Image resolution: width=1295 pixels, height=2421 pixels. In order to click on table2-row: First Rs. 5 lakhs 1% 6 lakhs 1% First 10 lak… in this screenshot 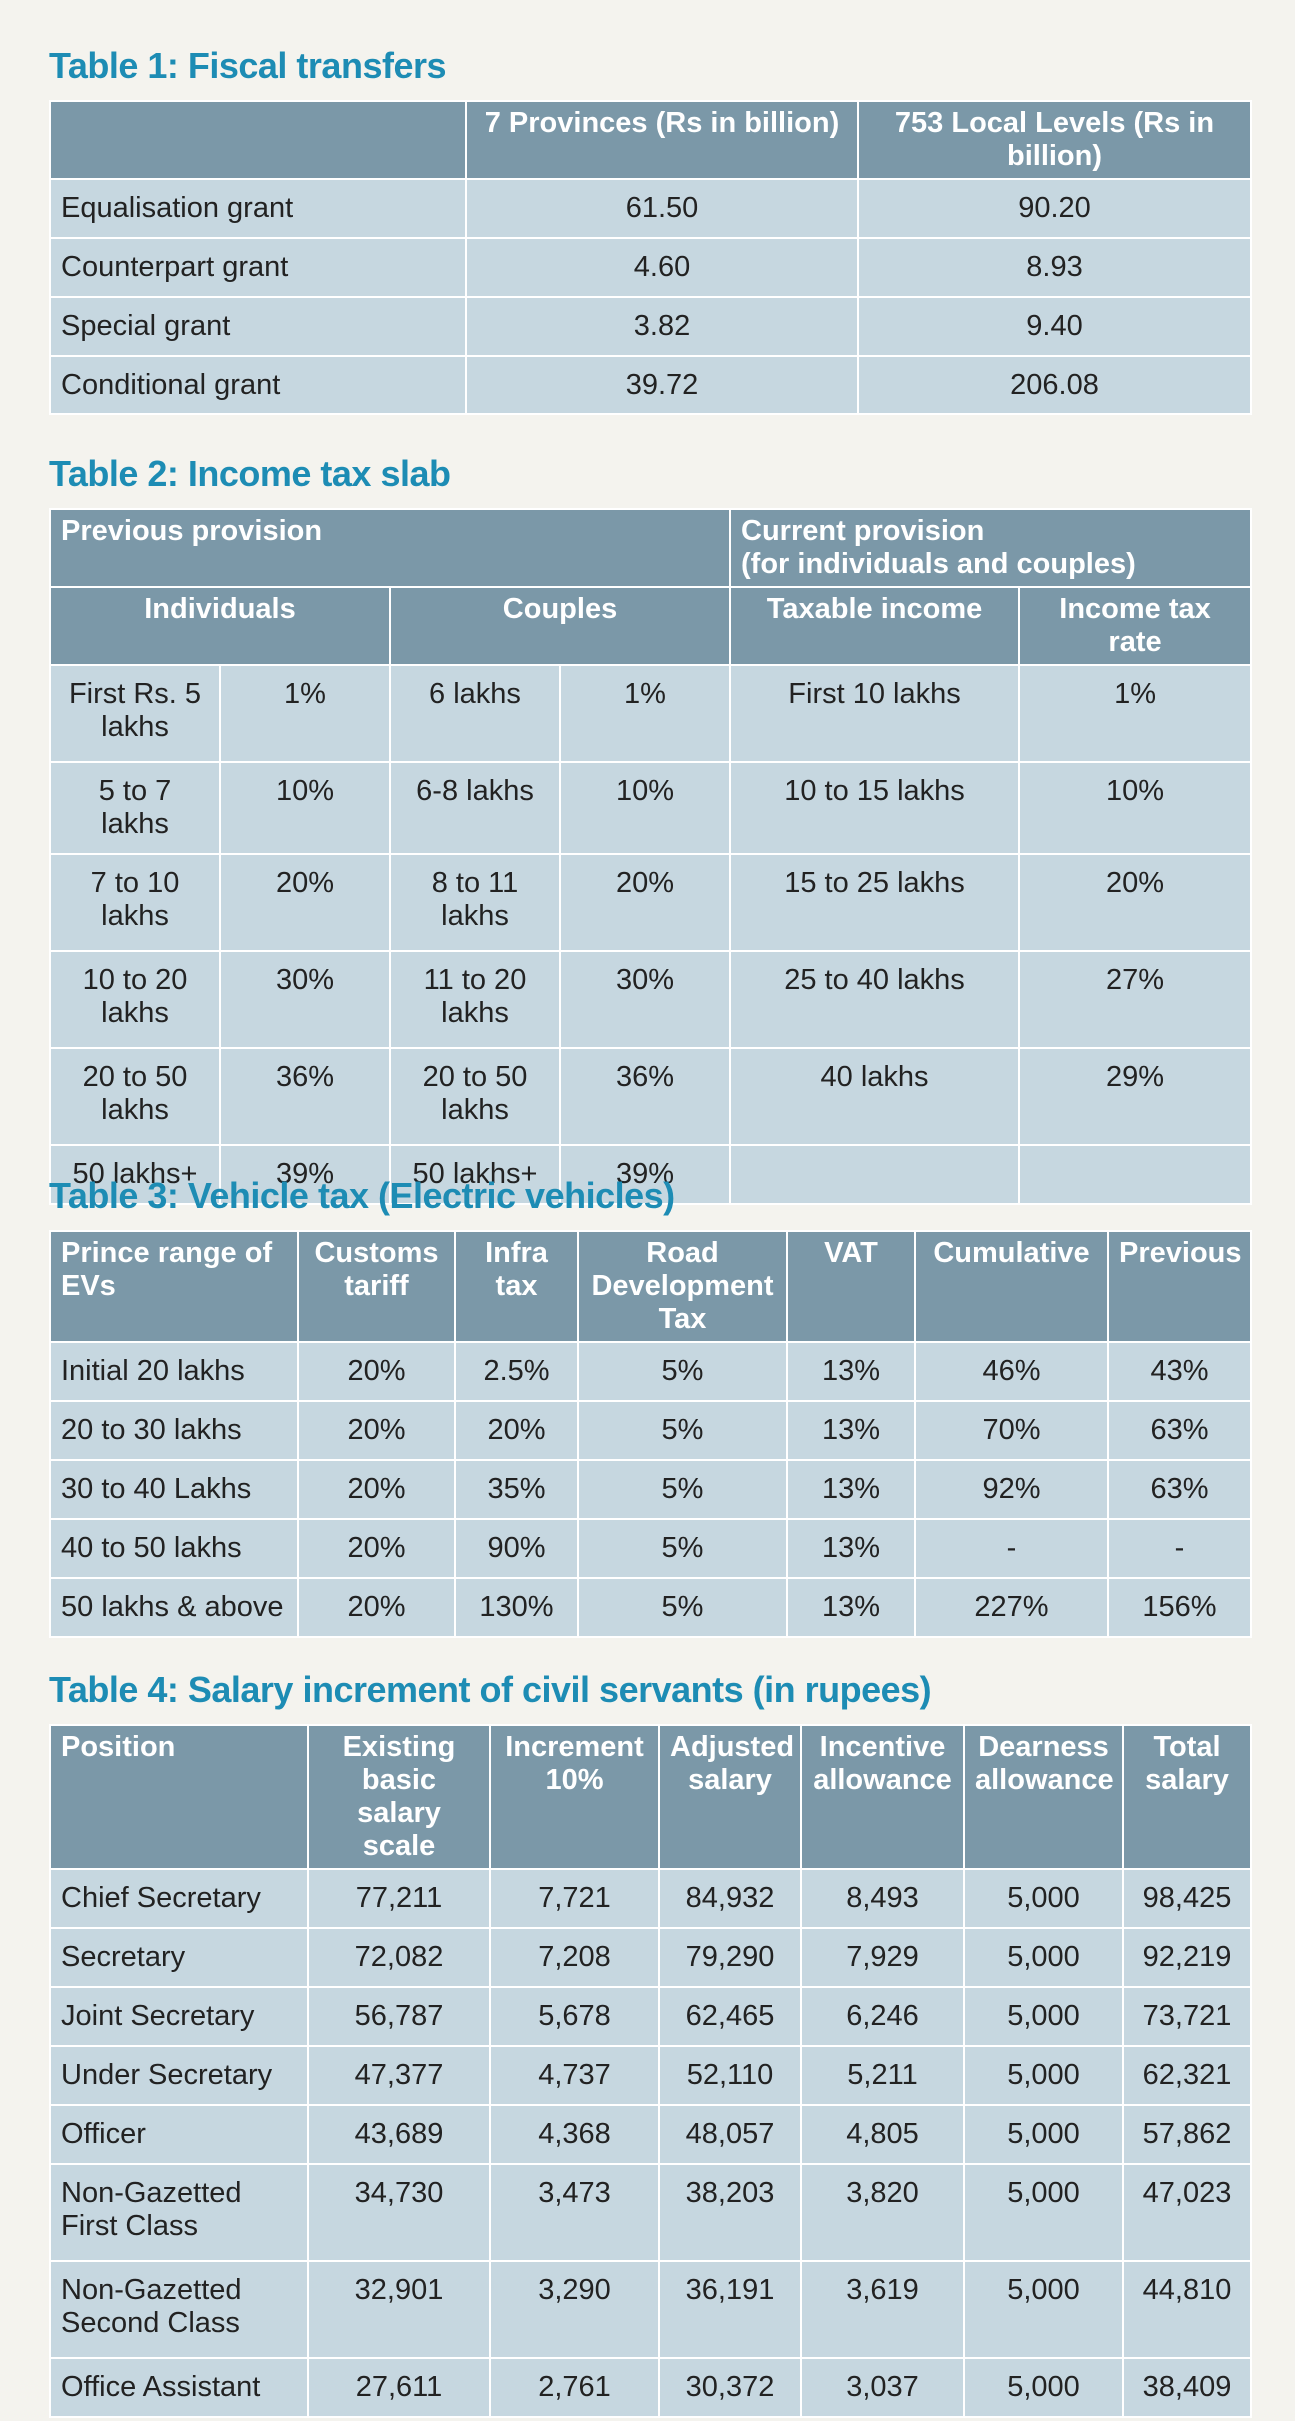, I will do `click(651, 713)`.